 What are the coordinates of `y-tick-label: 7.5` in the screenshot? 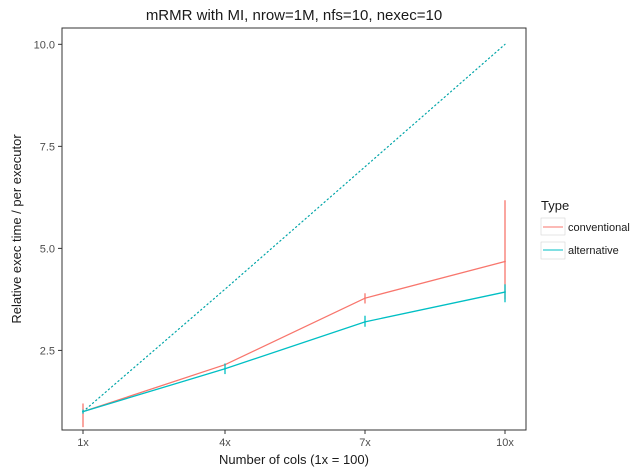 It's located at (47, 147).